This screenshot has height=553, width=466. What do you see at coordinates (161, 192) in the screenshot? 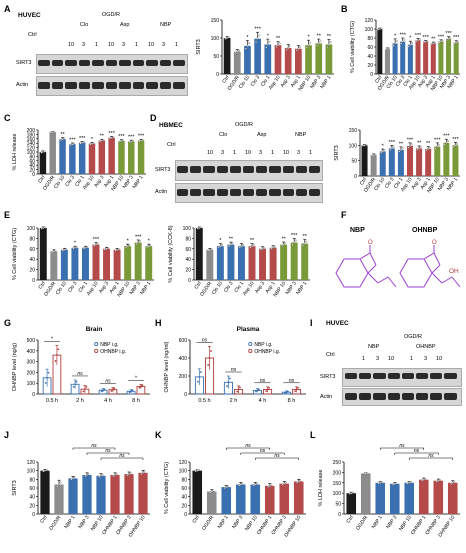
I see `row-label-actin: Actin` at bounding box center [161, 192].